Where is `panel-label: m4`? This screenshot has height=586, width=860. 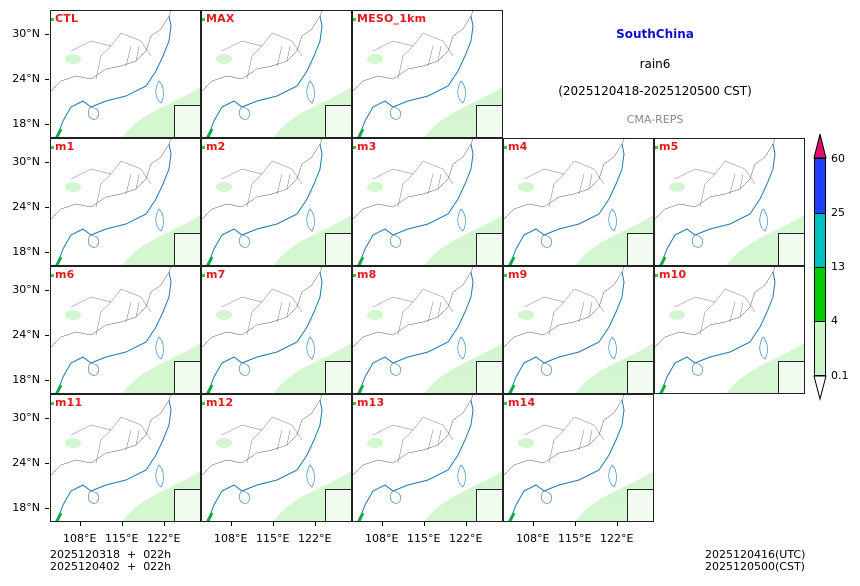 panel-label: m4 is located at coordinates (516, 146).